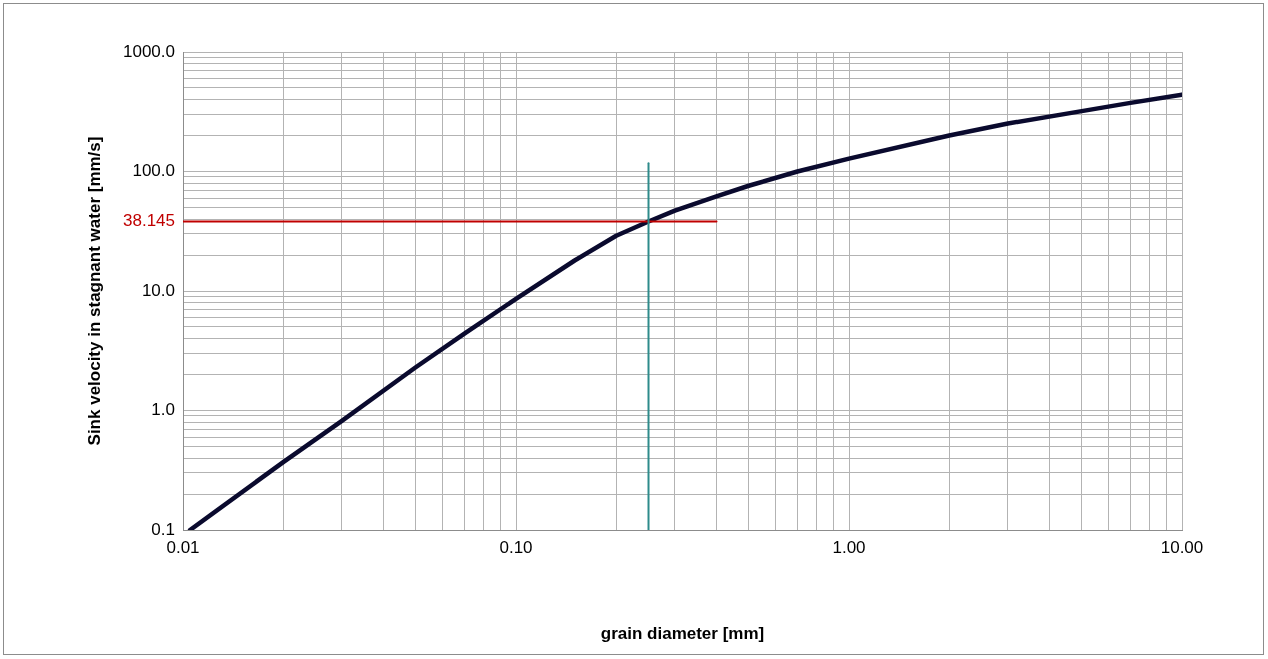 The width and height of the screenshot is (1268, 659). What do you see at coordinates (849, 547) in the screenshot?
I see `x-tick-label: 1.00` at bounding box center [849, 547].